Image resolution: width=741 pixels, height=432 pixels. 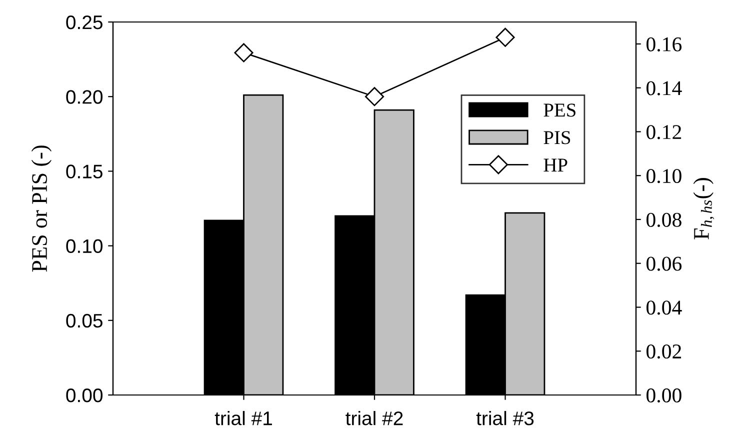 What do you see at coordinates (664, 88) in the screenshot?
I see `y2-tick-label: 0.14` at bounding box center [664, 88].